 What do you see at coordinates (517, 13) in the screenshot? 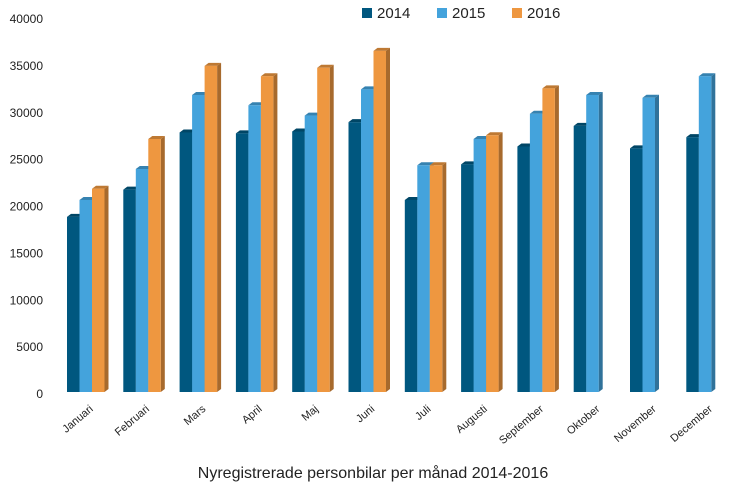
I see `legend-swatch-2016` at bounding box center [517, 13].